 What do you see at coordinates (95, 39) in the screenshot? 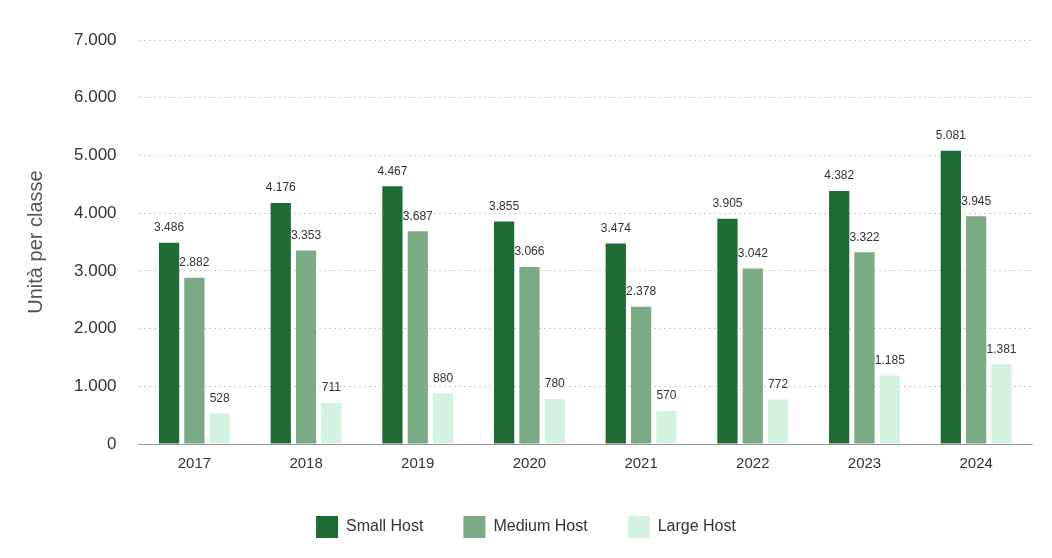
I see `y-tick-label: 7.000` at bounding box center [95, 39].